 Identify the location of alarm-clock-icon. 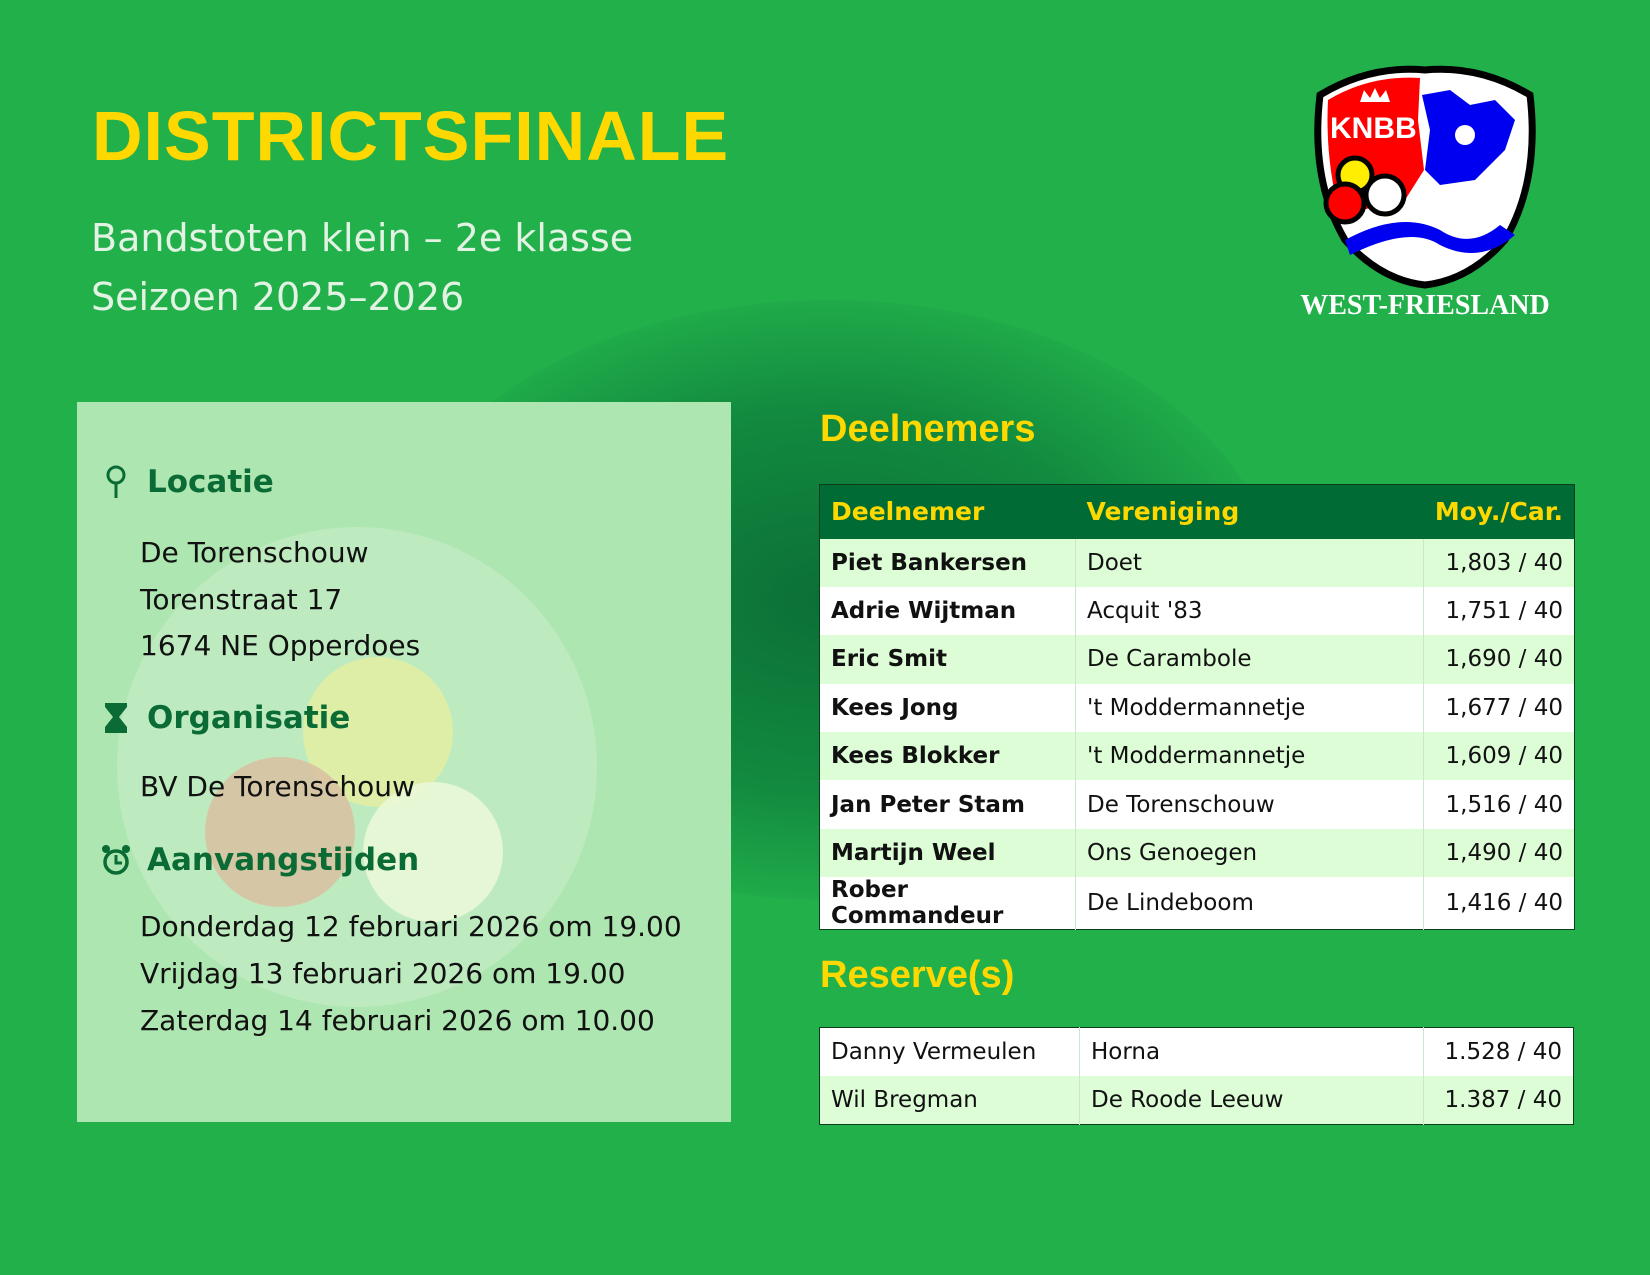
(116, 860).